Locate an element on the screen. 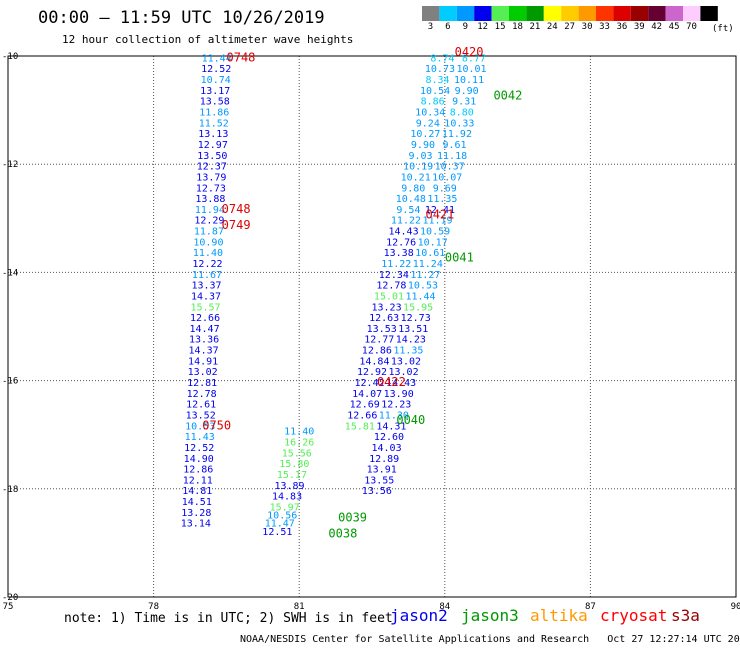 The image size is (740, 650). swh-reading: 12.77 is located at coordinates (379, 340).